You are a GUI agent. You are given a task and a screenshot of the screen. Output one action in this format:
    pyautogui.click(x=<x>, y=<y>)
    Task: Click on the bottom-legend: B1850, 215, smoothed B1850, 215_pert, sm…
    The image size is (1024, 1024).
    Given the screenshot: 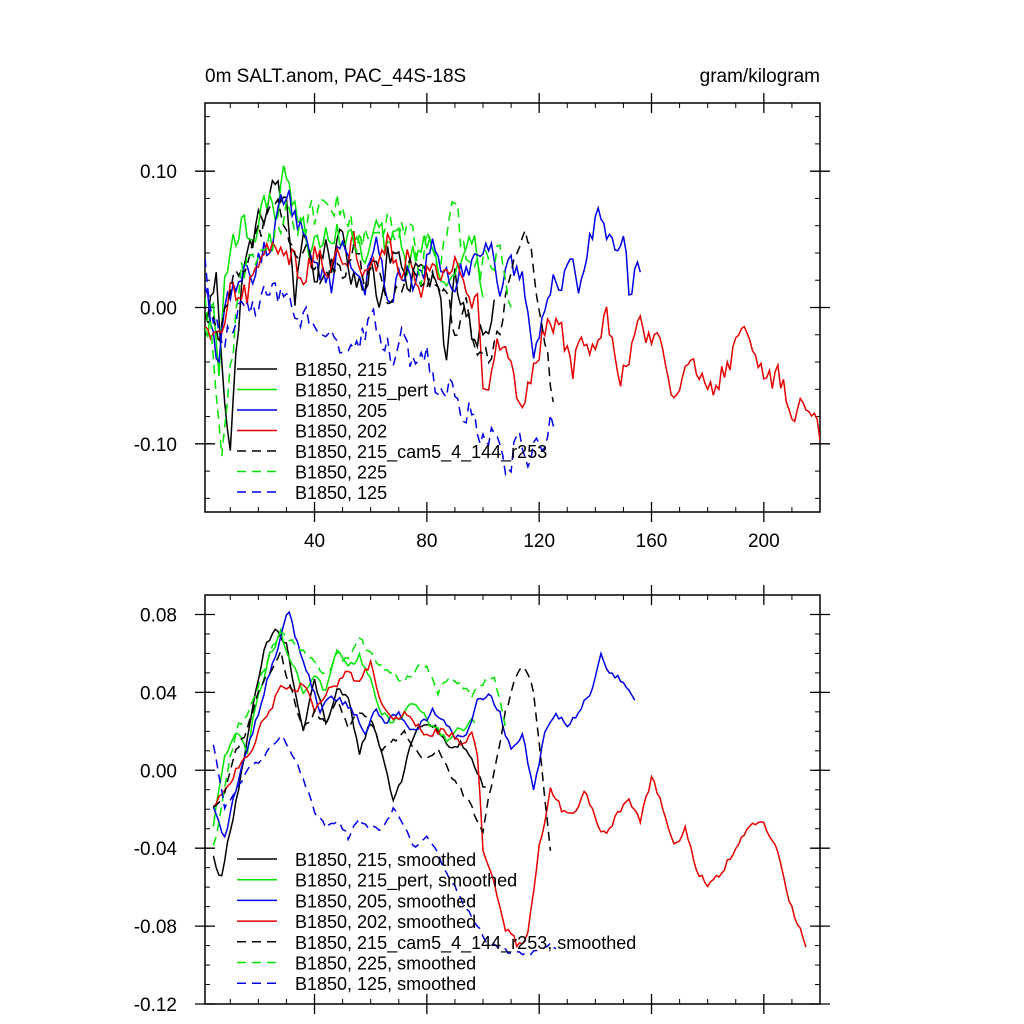 What is the action you would take?
    pyautogui.click(x=436, y=922)
    